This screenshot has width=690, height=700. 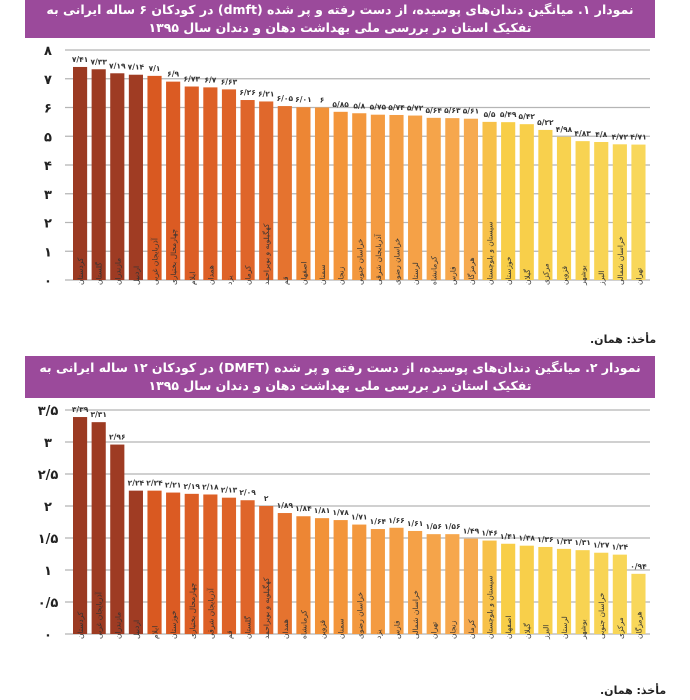 I want to click on data-label: ۶/۰۱, so click(x=303, y=99).